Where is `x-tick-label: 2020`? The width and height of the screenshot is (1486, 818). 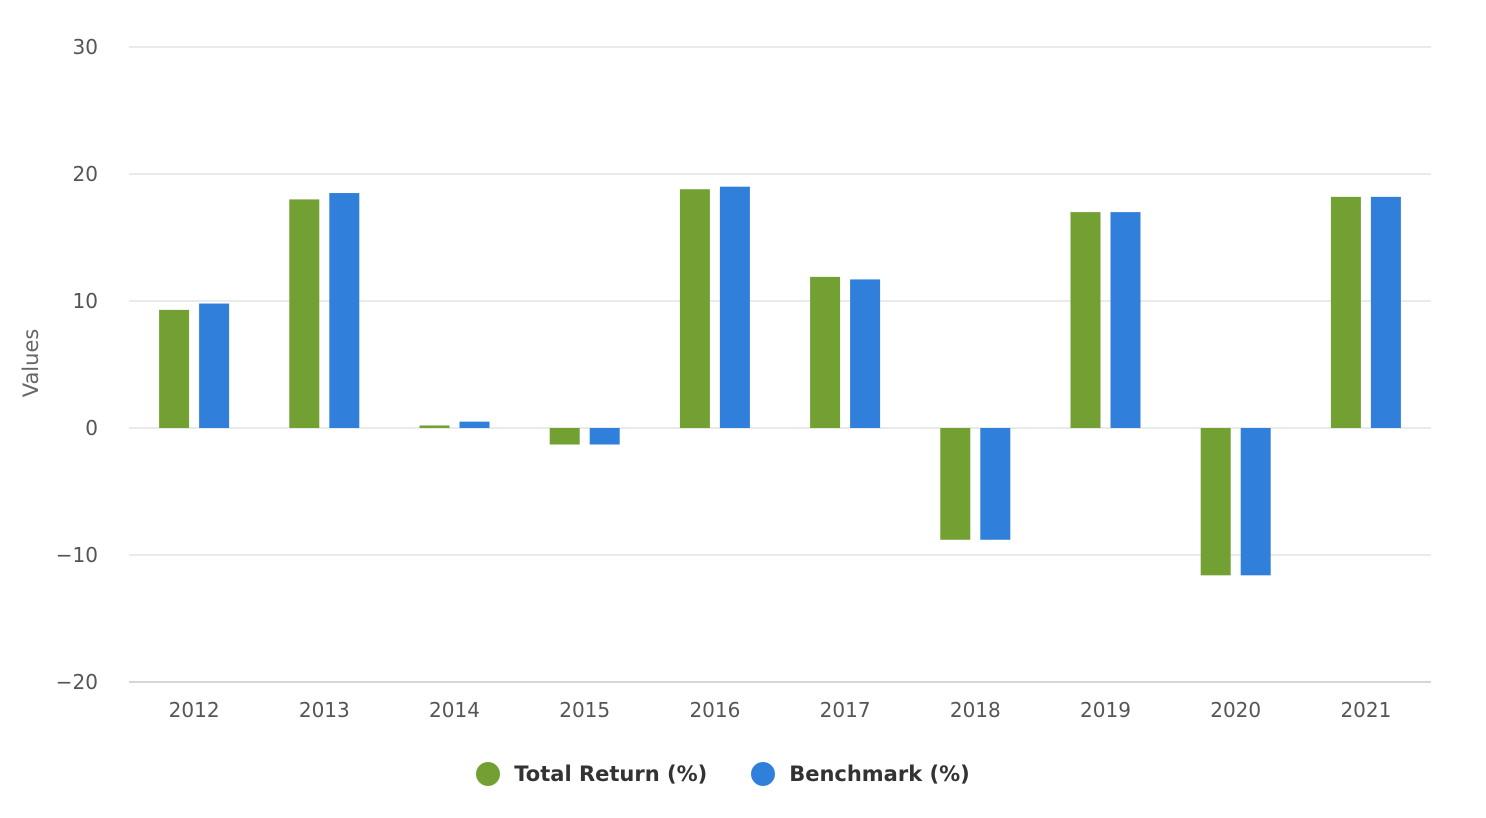
x-tick-label: 2020 is located at coordinates (1235, 710).